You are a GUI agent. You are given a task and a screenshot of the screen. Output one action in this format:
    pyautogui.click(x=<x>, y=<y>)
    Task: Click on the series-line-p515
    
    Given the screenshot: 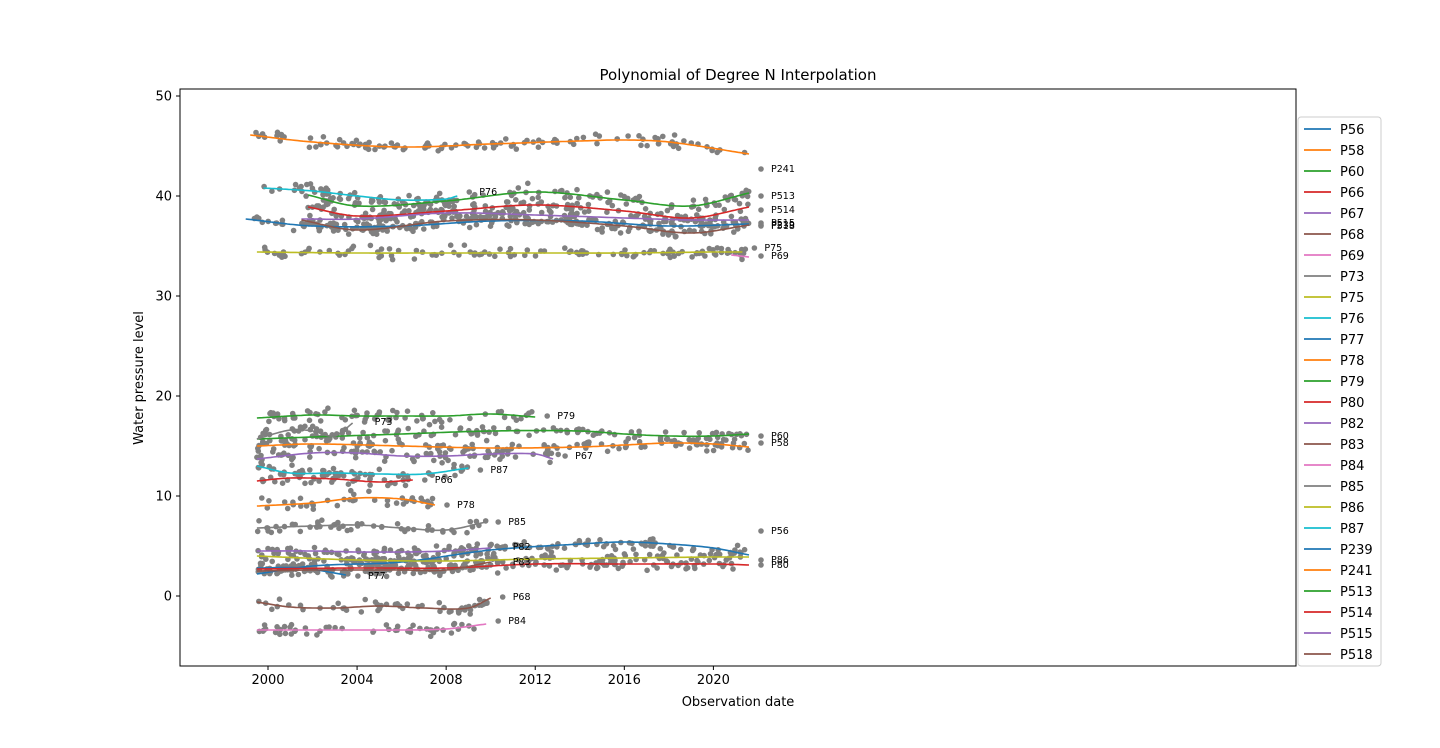 What is the action you would take?
    pyautogui.click(x=525, y=216)
    